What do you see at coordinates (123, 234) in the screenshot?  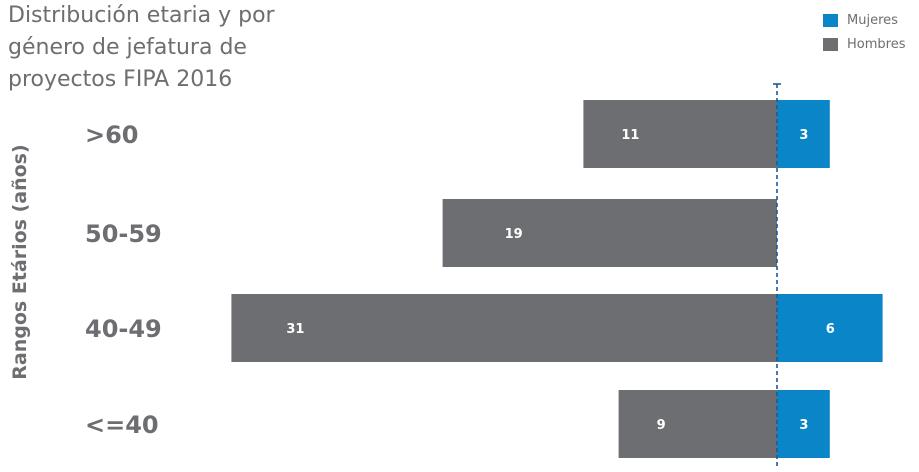 I see `category-label-50-59: 50-59` at bounding box center [123, 234].